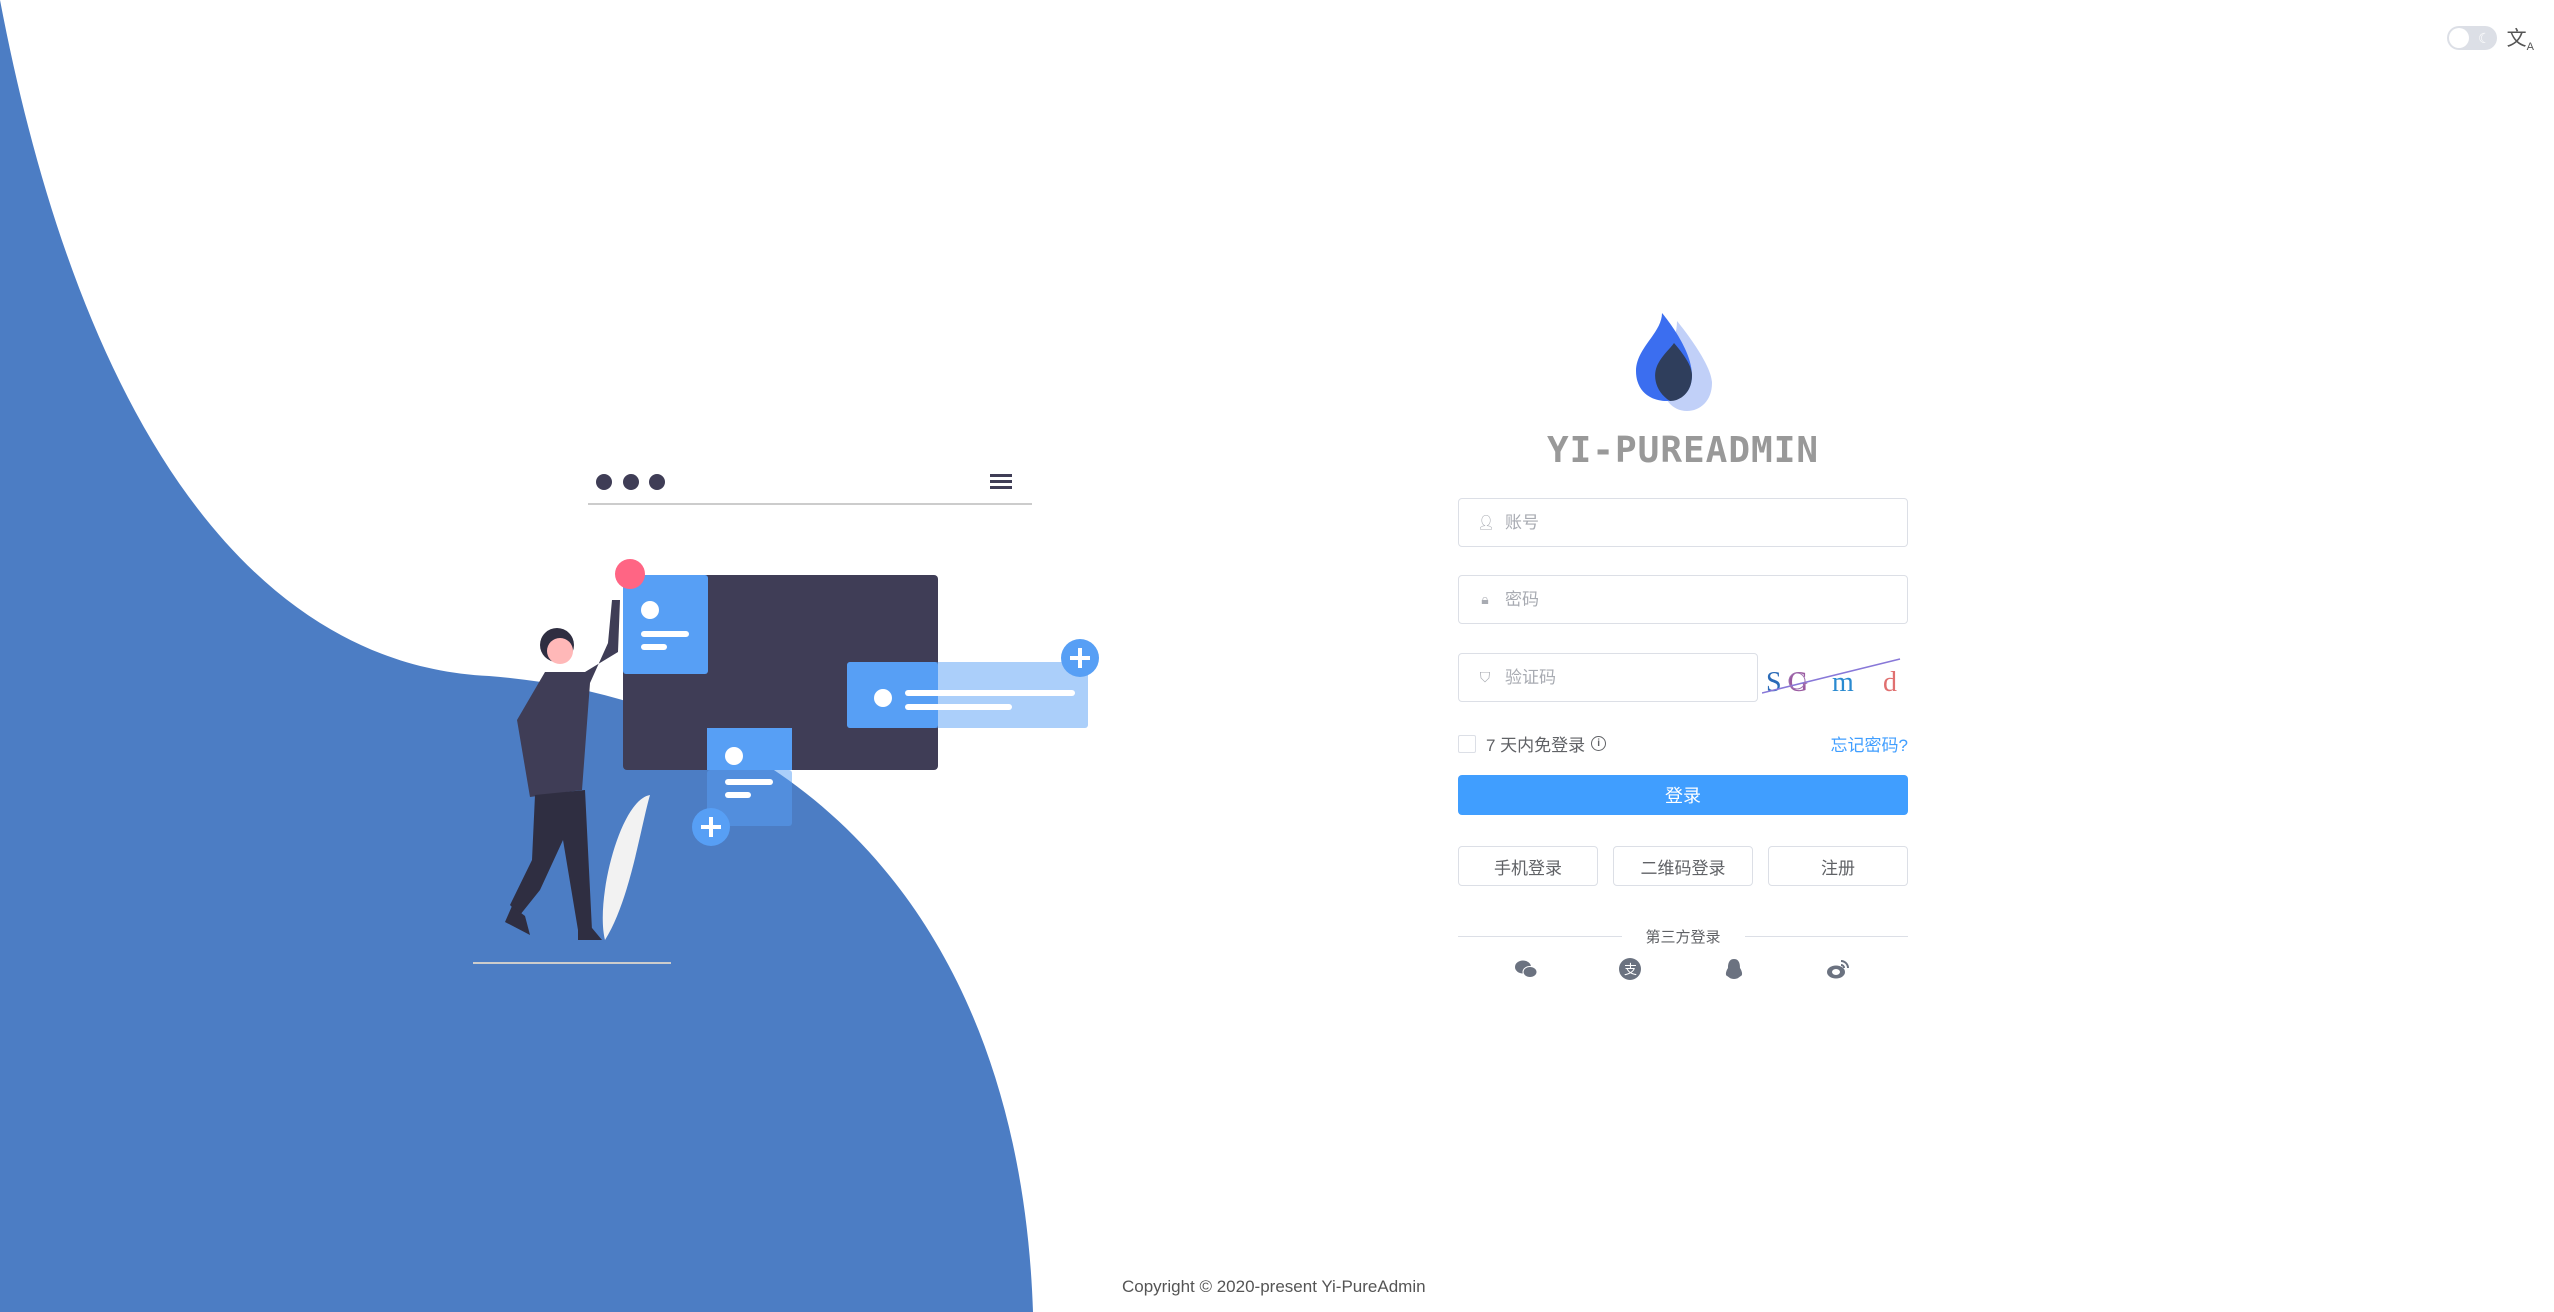 The width and height of the screenshot is (2554, 1312). What do you see at coordinates (1528, 866) in the screenshot?
I see `phone-login-button: 手机登录` at bounding box center [1528, 866].